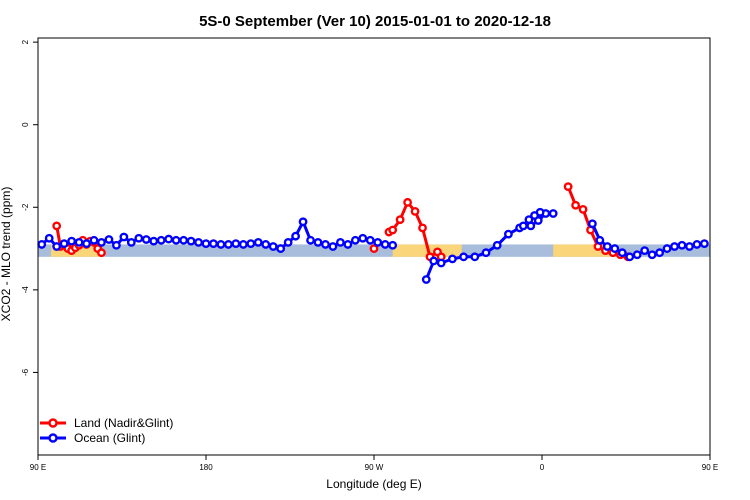 The width and height of the screenshot is (750, 500). What do you see at coordinates (6, 254) in the screenshot?
I see `y-axis-label: XCO2 - MLO trend (ppm)` at bounding box center [6, 254].